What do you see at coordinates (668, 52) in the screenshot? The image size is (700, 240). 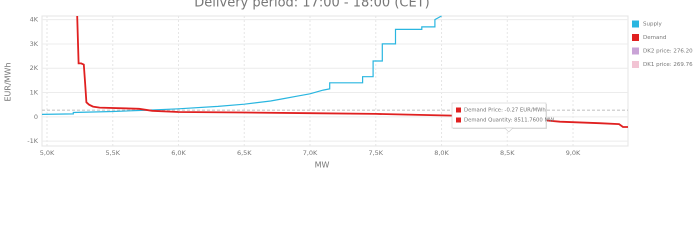 I see `legend-label: DK2 price: 276.20` at bounding box center [668, 52].